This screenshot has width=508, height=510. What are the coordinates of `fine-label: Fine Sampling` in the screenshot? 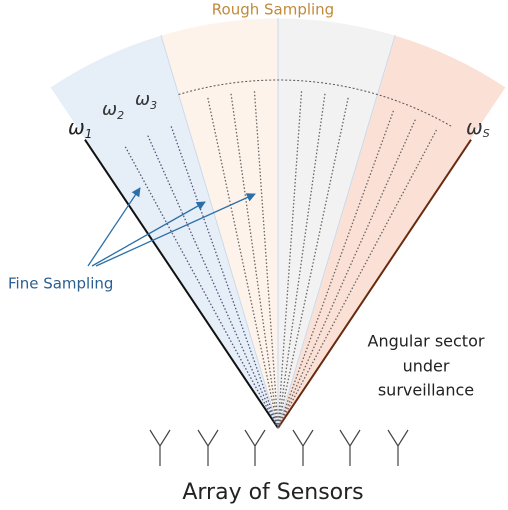 It's located at (60, 284).